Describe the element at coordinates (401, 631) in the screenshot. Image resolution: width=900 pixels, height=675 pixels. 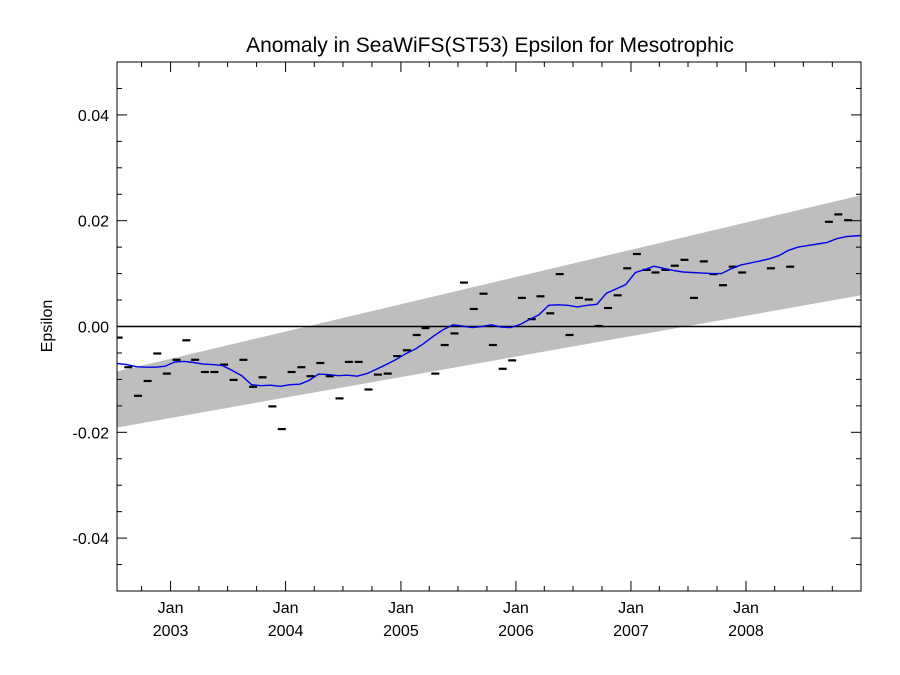
I see `x-tick-year-label: 2005` at that location.